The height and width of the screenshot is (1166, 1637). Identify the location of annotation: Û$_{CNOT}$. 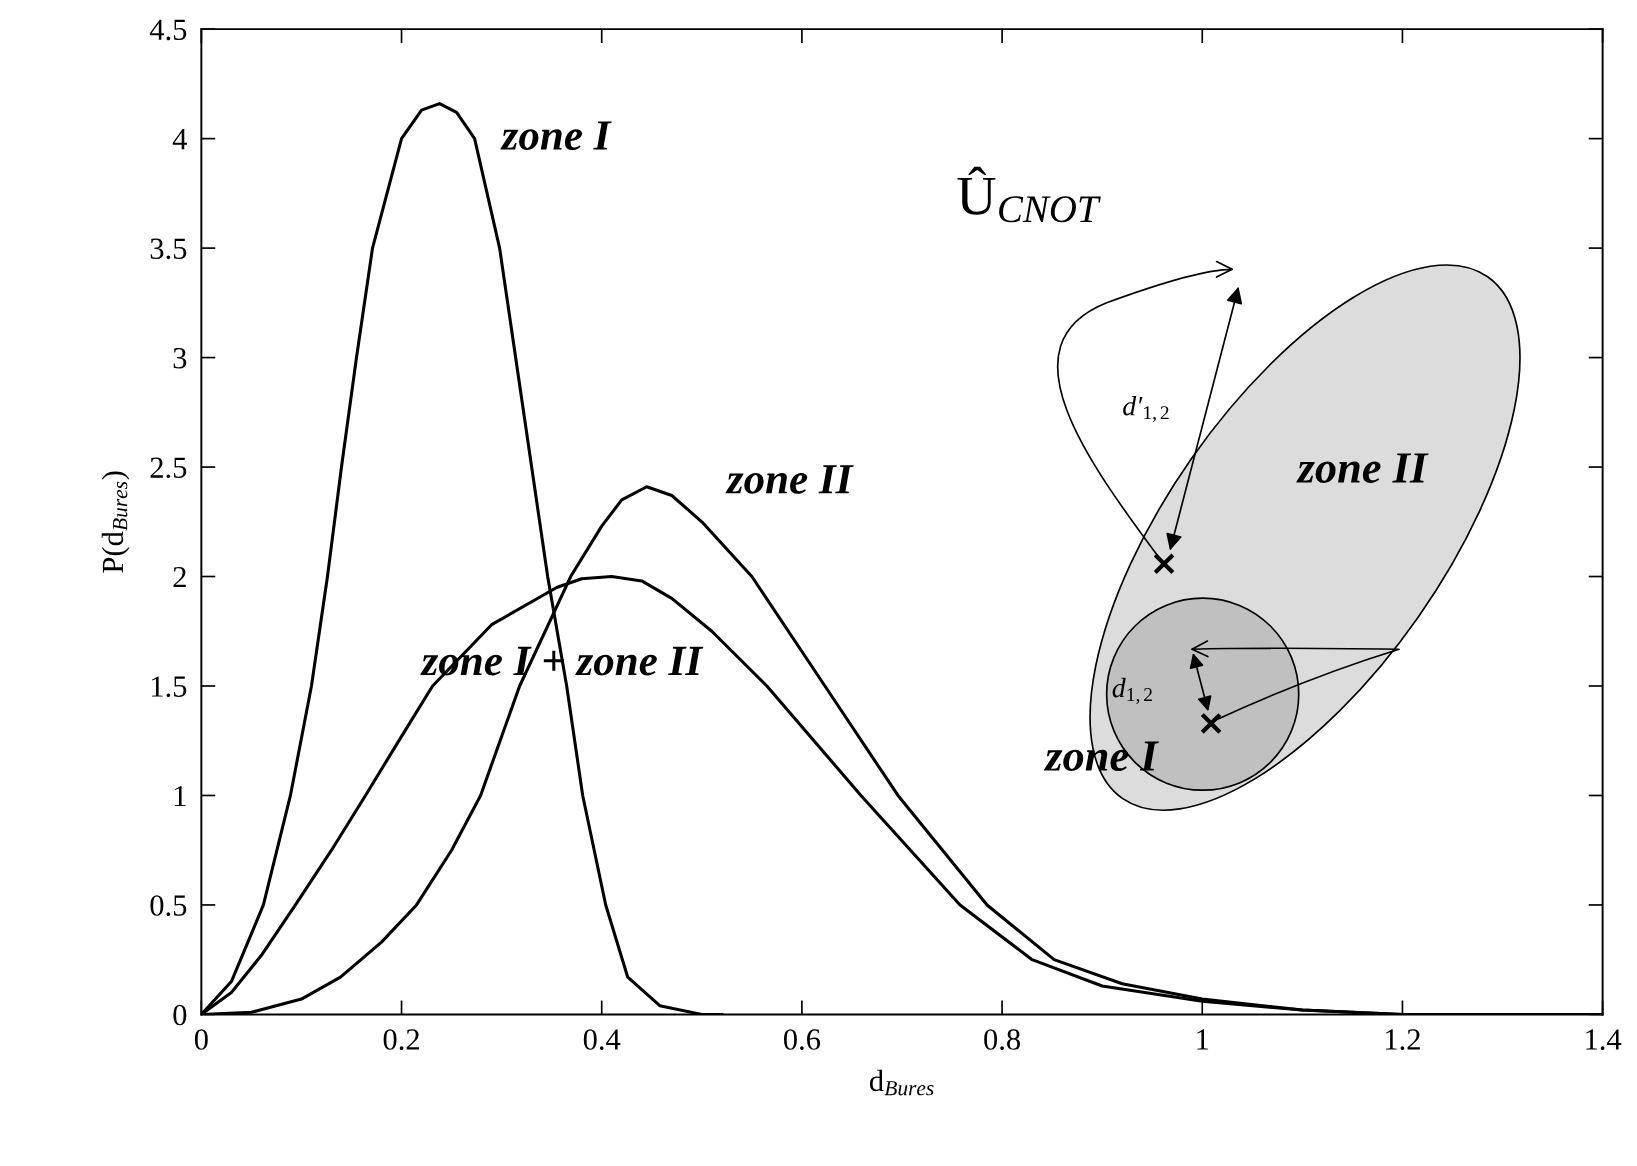
(1029, 194).